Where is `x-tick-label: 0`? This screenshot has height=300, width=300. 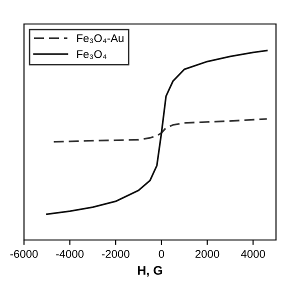 x-tick-label: 0 is located at coordinates (161, 254).